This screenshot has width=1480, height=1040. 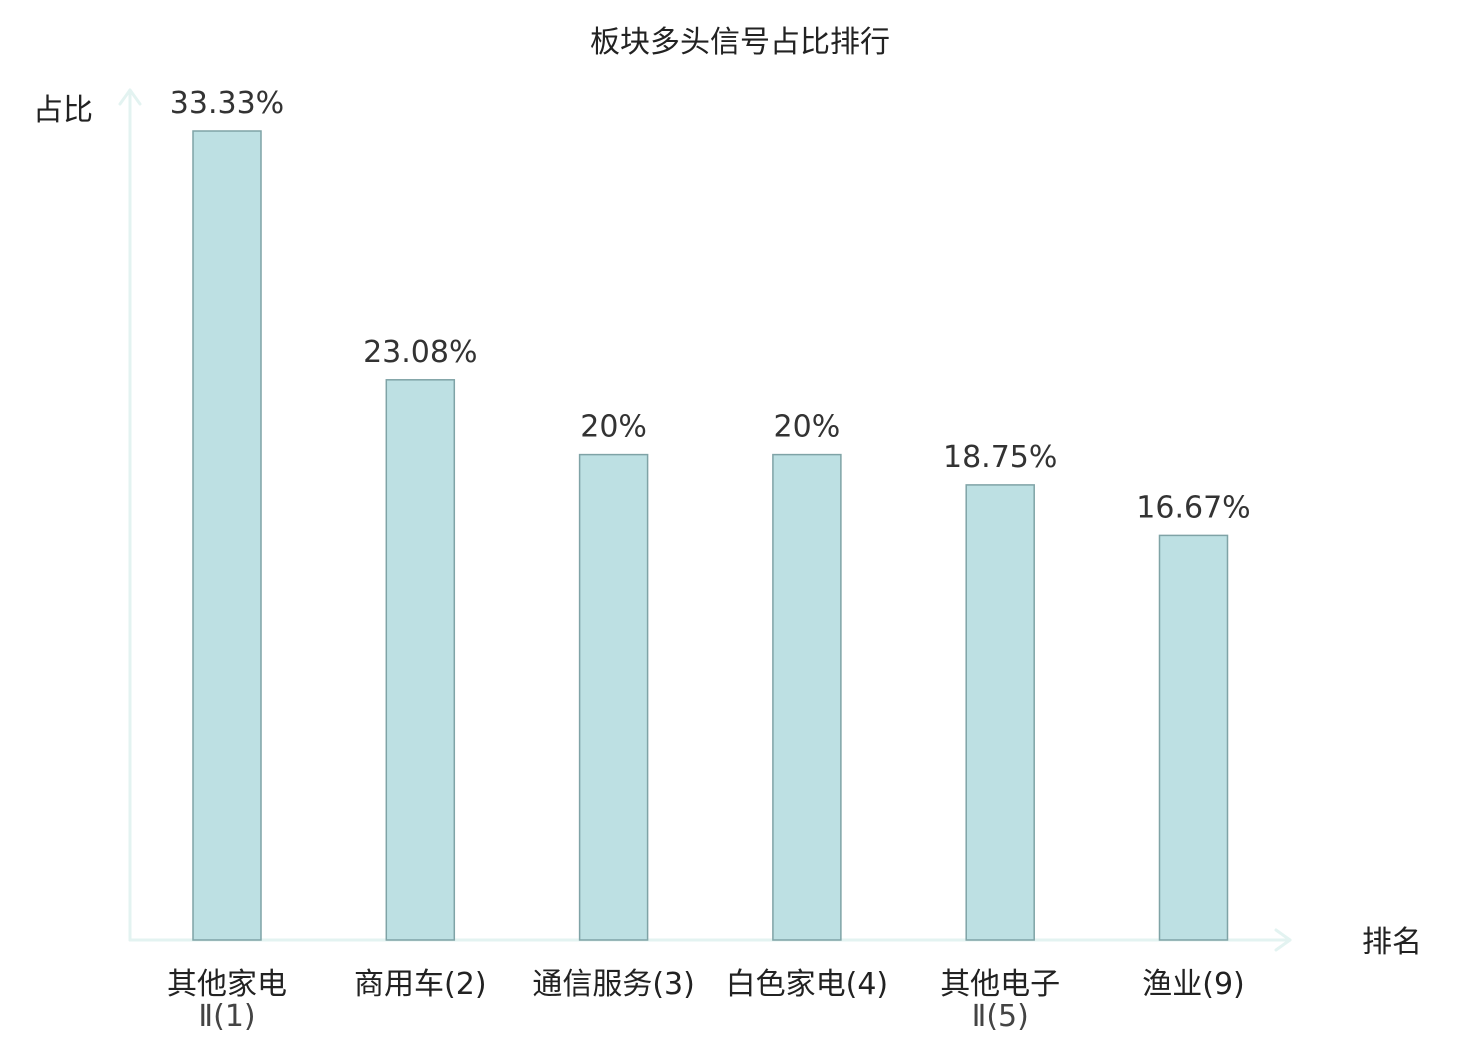 I want to click on value-label: 16.67%, so click(x=1193, y=507).